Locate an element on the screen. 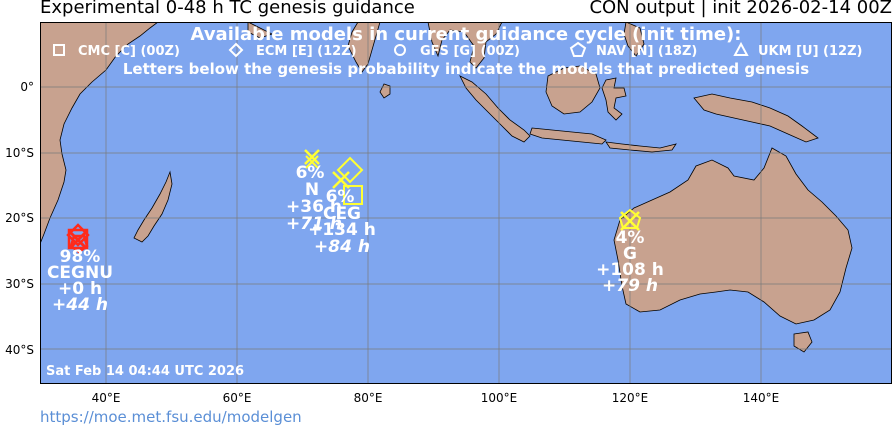 Image resolution: width=894 pixels, height=427 pixels. new-guinea is located at coordinates (756, 118).